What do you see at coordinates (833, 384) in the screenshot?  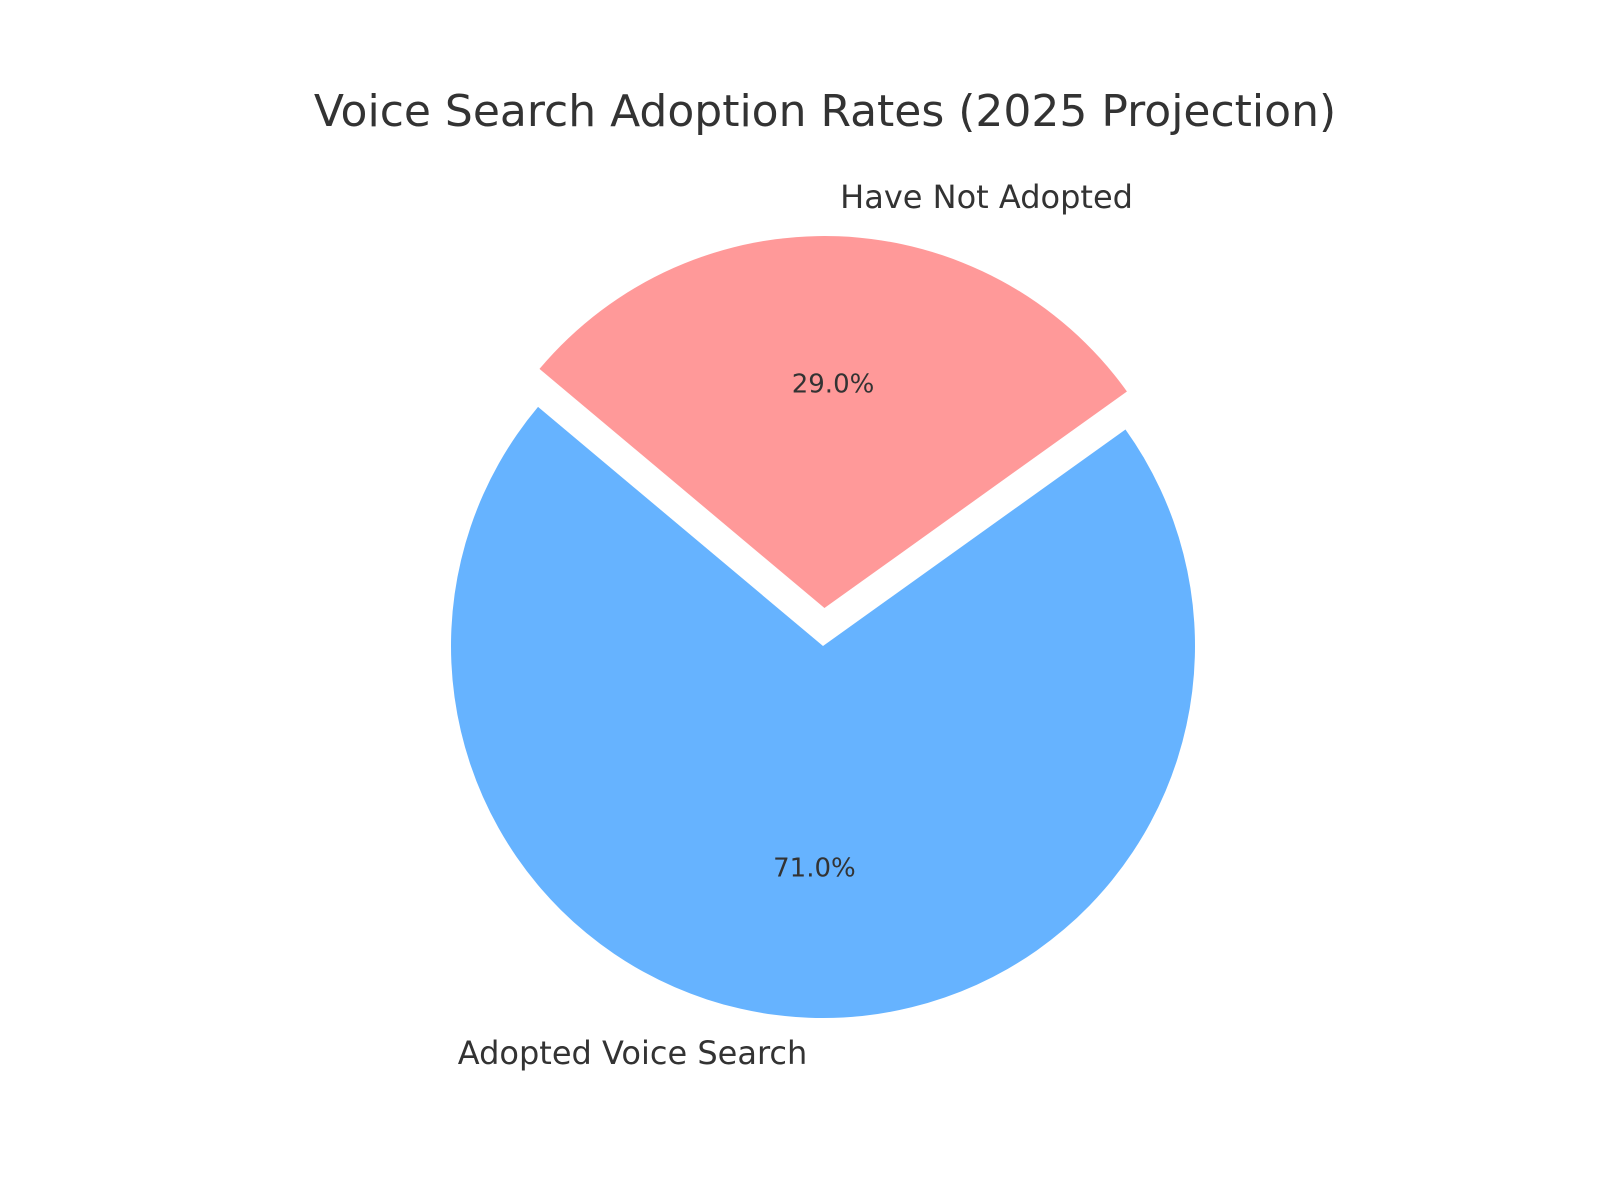 I see `slice-percent-label: 29.0%` at bounding box center [833, 384].